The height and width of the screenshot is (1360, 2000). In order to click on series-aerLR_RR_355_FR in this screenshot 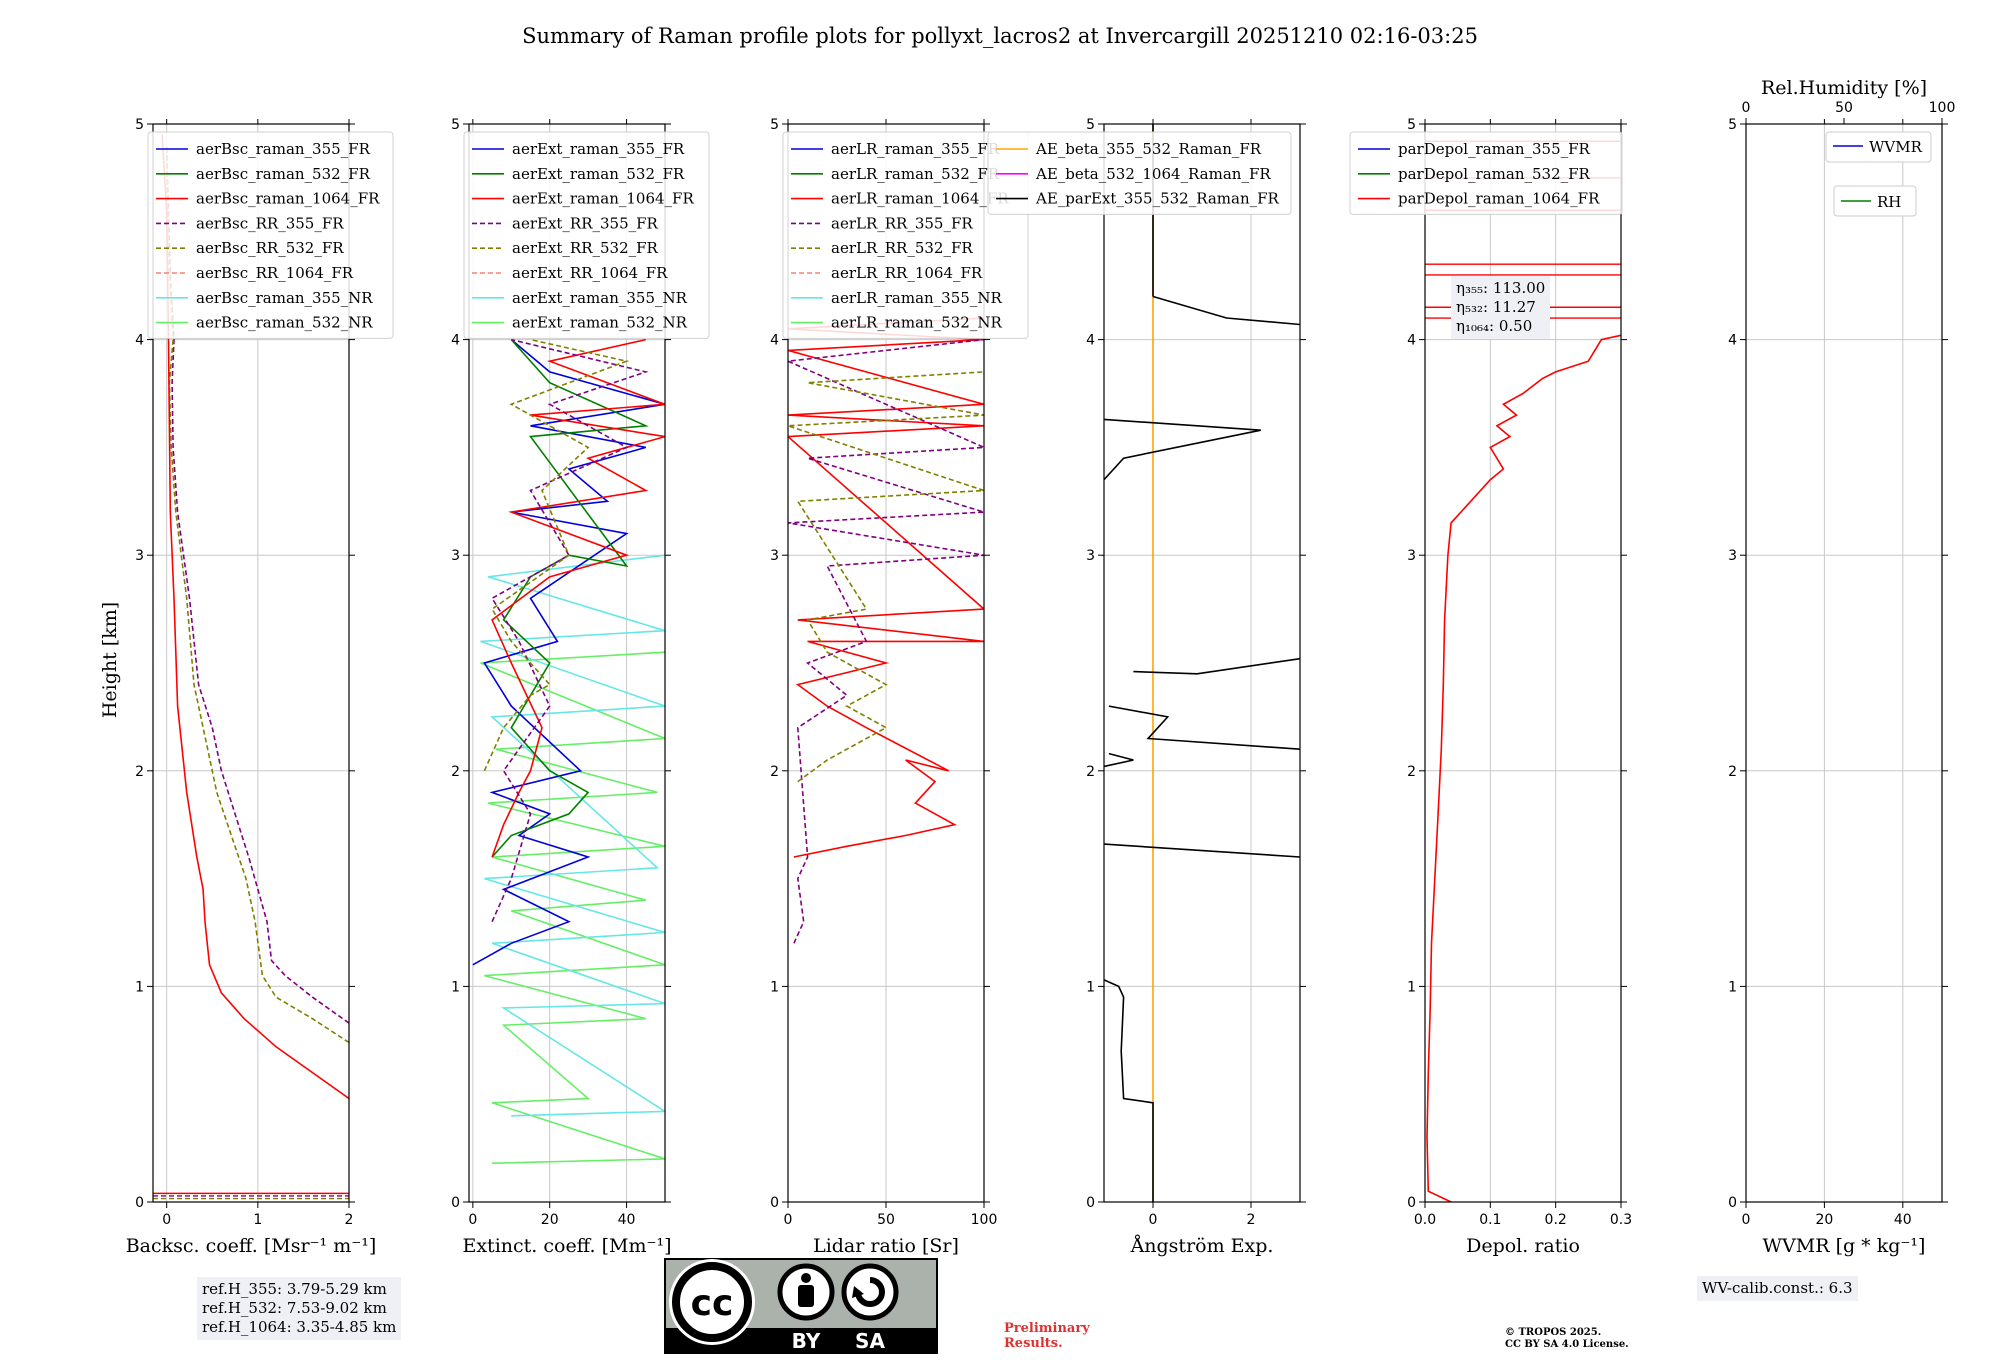, I will do `click(886, 641)`.